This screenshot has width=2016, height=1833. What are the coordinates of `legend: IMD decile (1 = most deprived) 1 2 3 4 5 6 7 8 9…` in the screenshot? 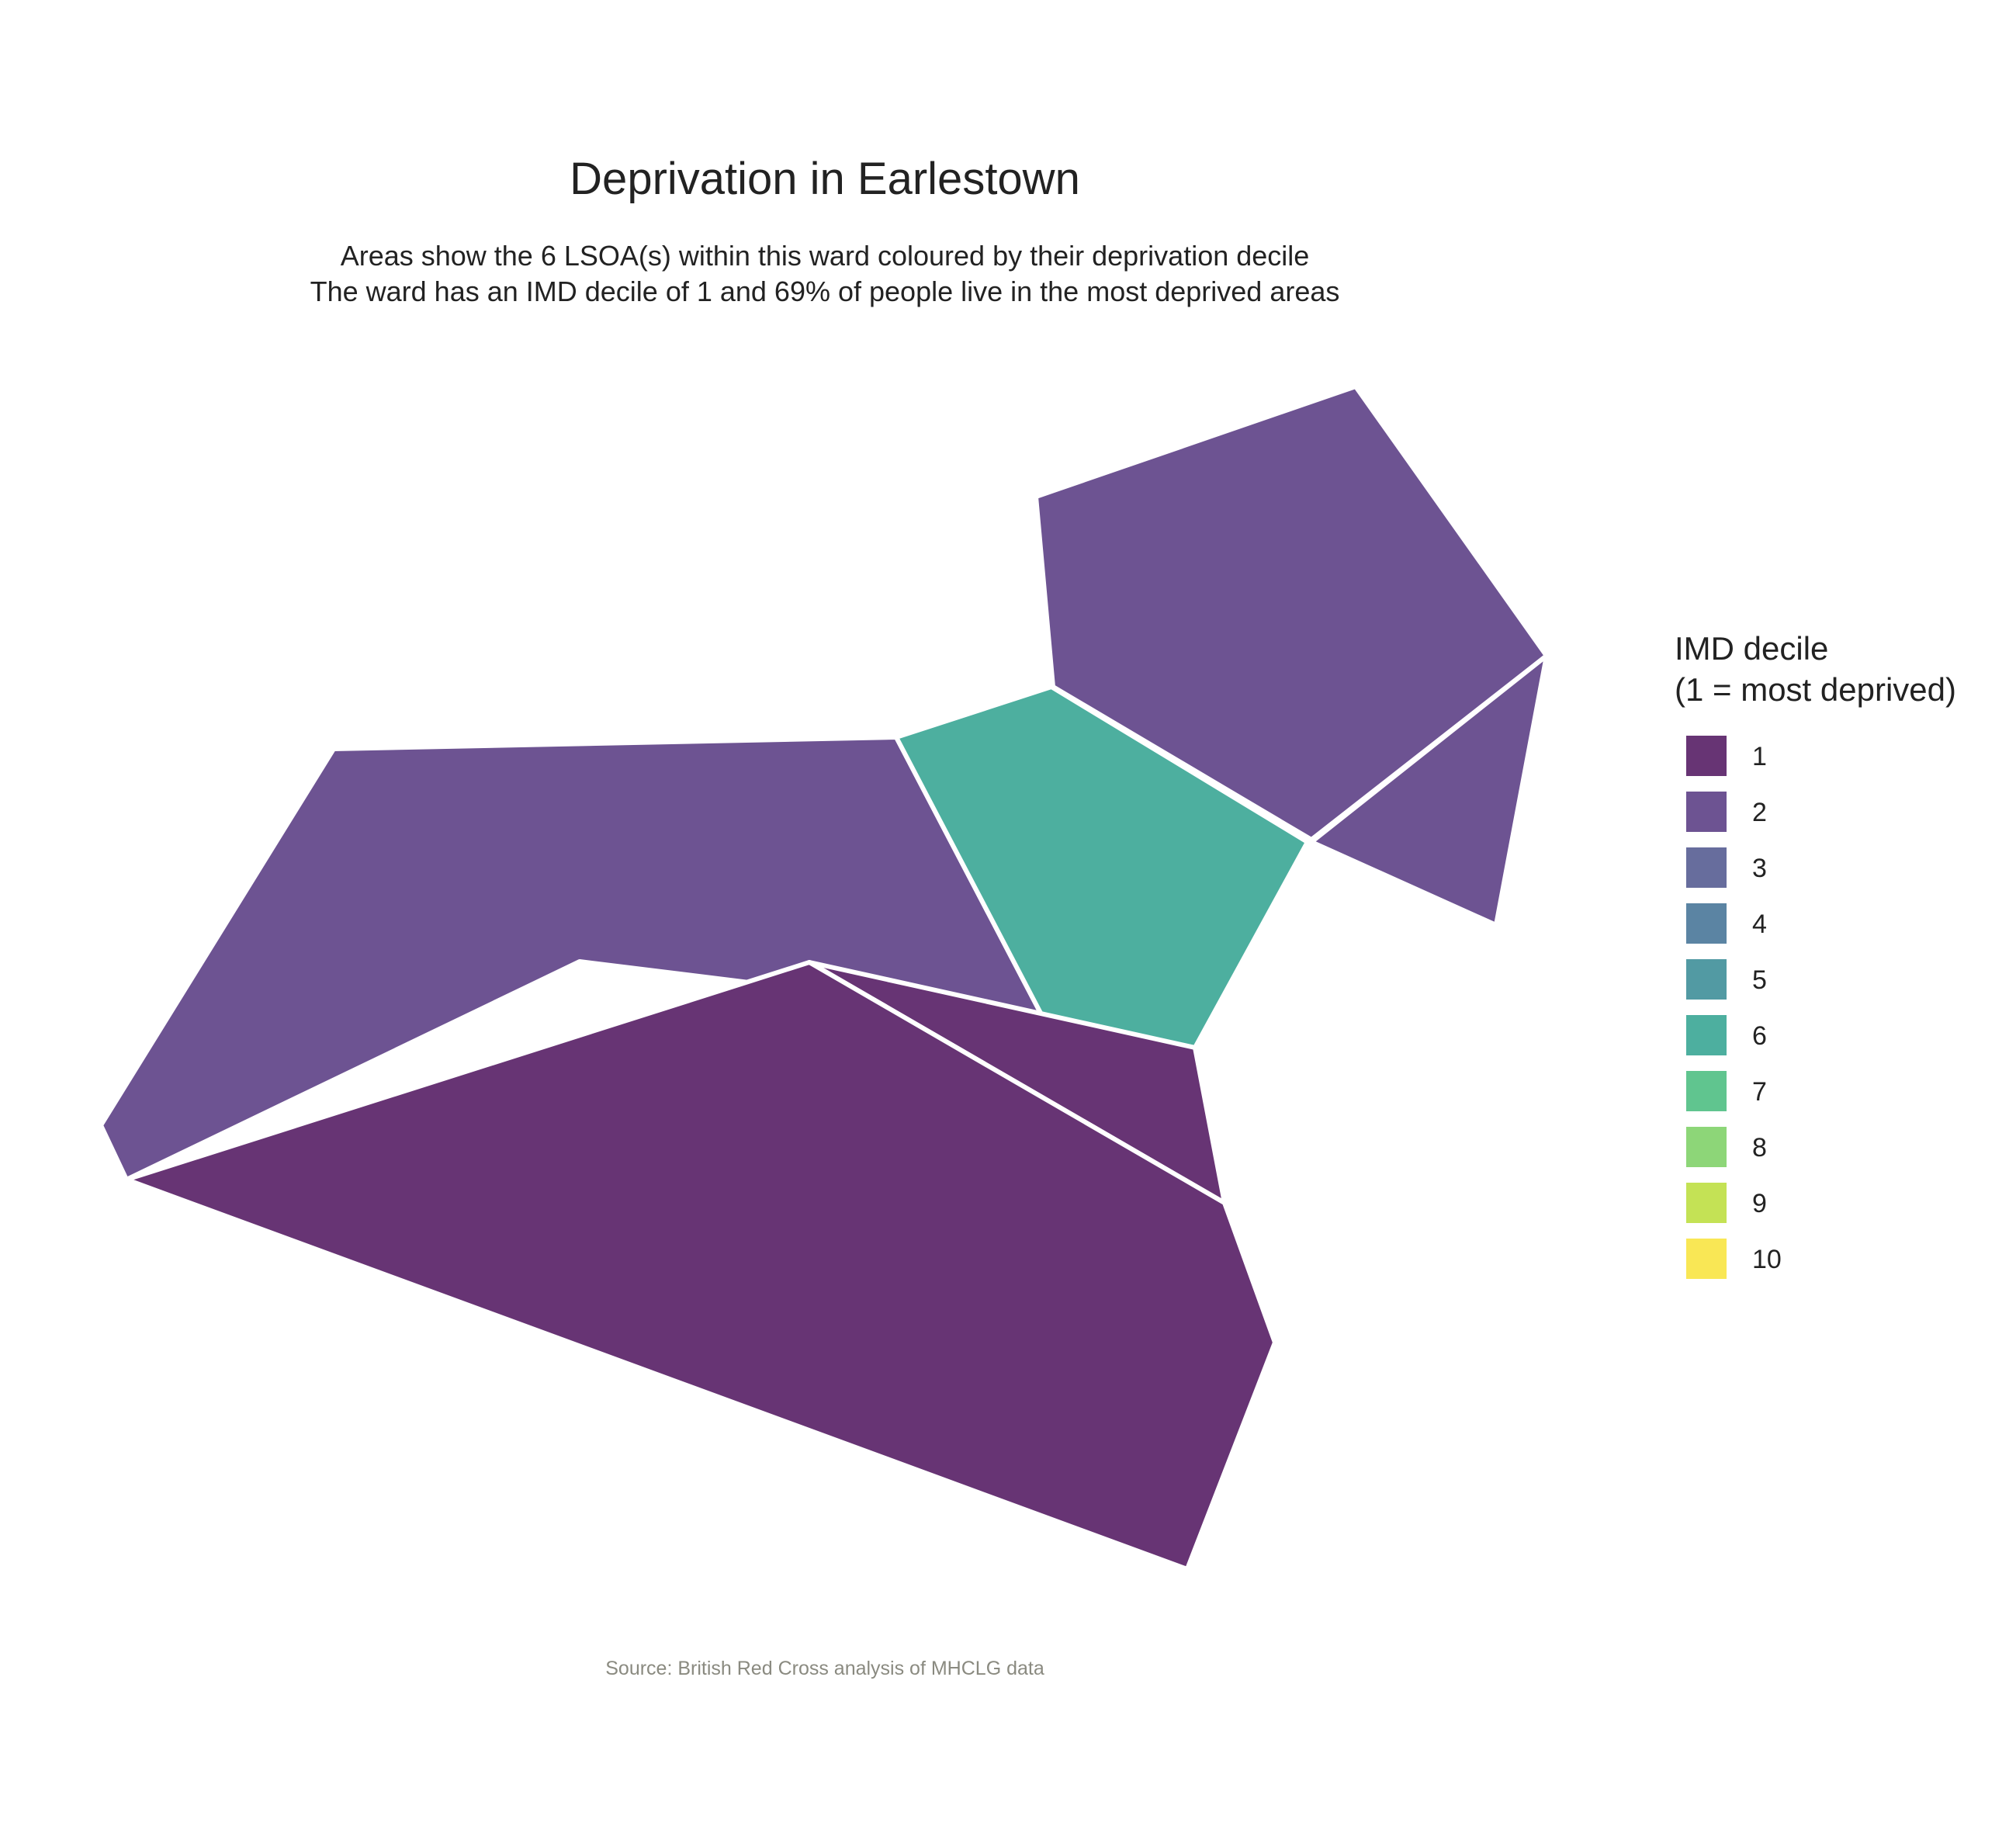 It's located at (1816, 955).